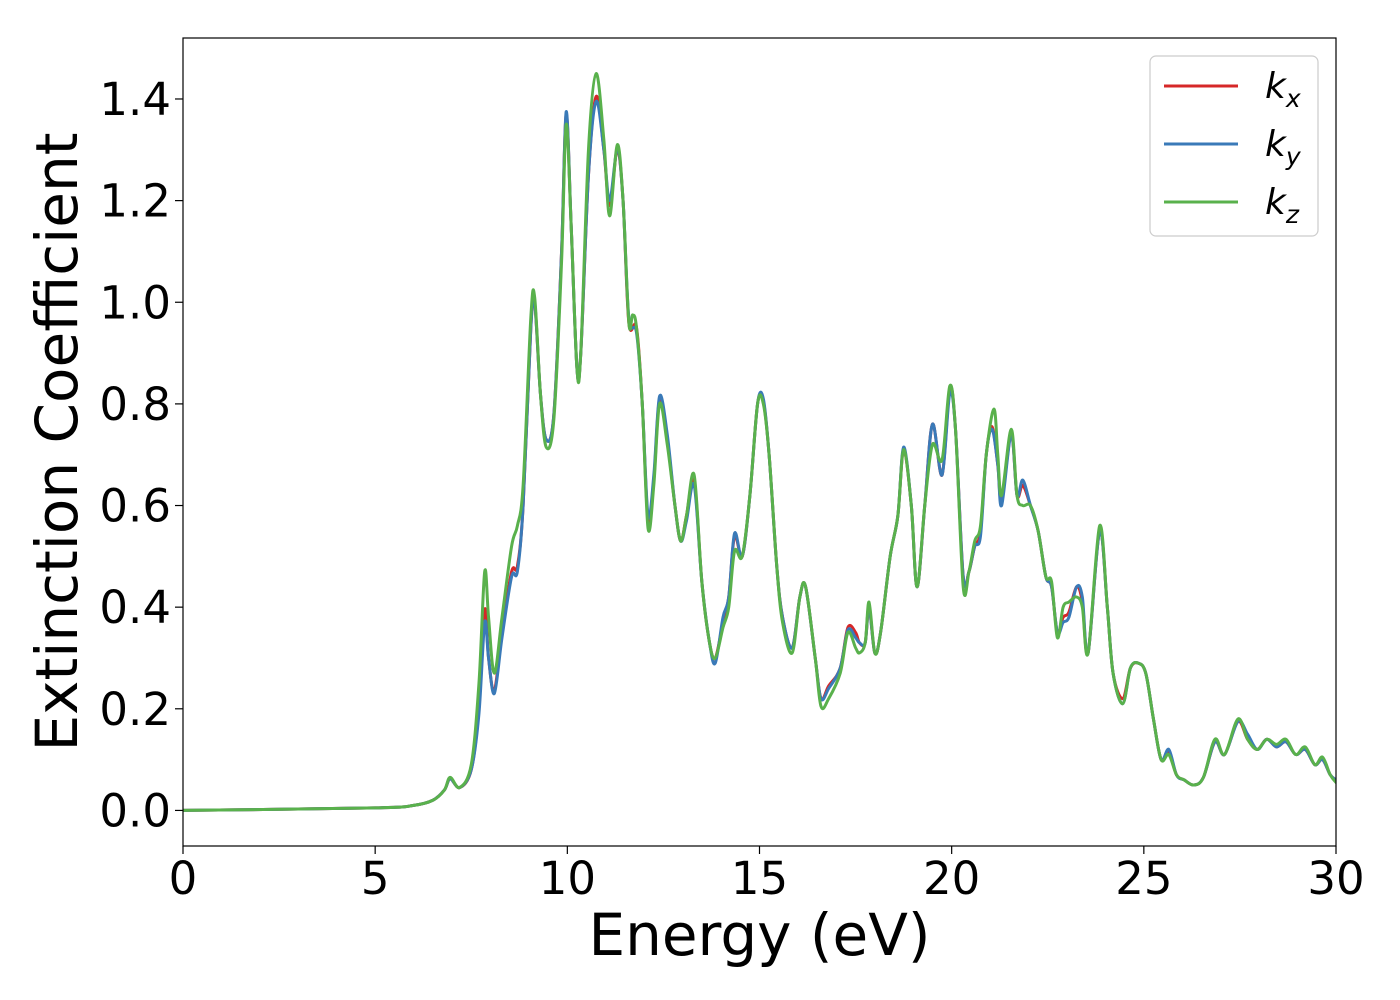 The width and height of the screenshot is (1400, 1000). What do you see at coordinates (135, 99) in the screenshot?
I see `y-tick-label: 1.4` at bounding box center [135, 99].